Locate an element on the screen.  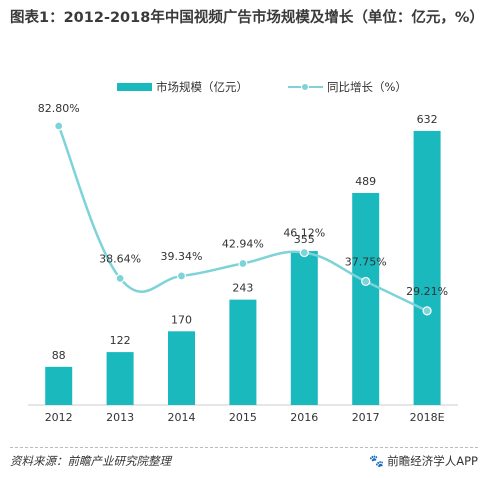
growth-value-label: 37.75% is located at coordinates (366, 261).